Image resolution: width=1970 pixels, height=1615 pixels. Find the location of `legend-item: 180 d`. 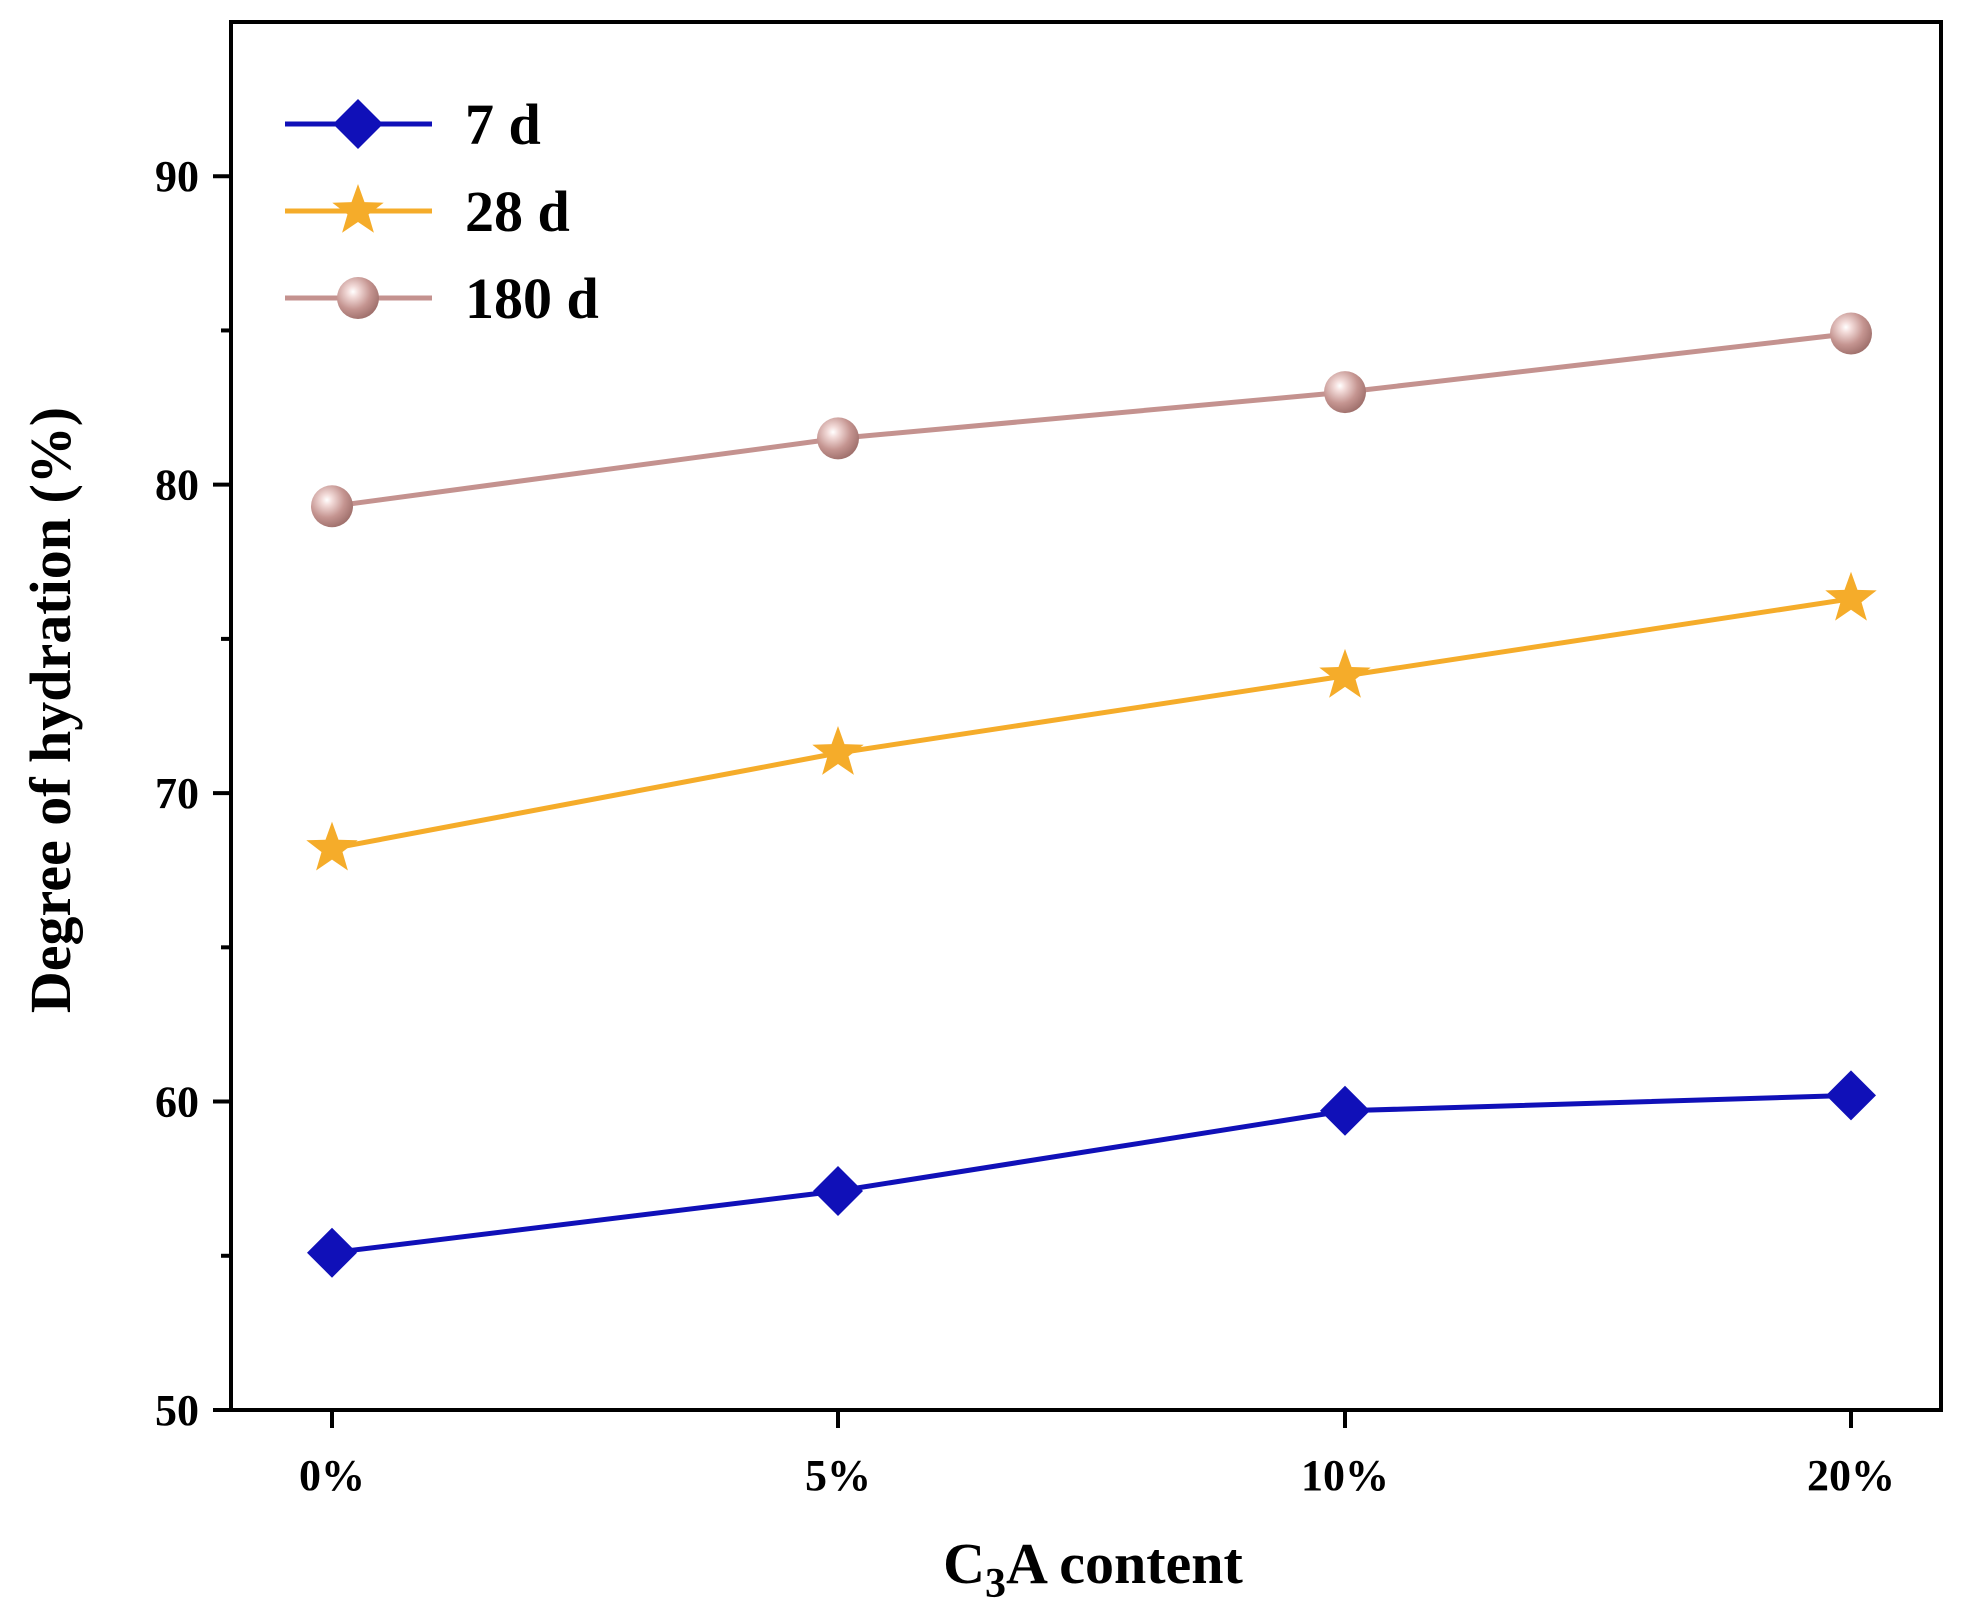

legend-item: 180 d is located at coordinates (442, 298).